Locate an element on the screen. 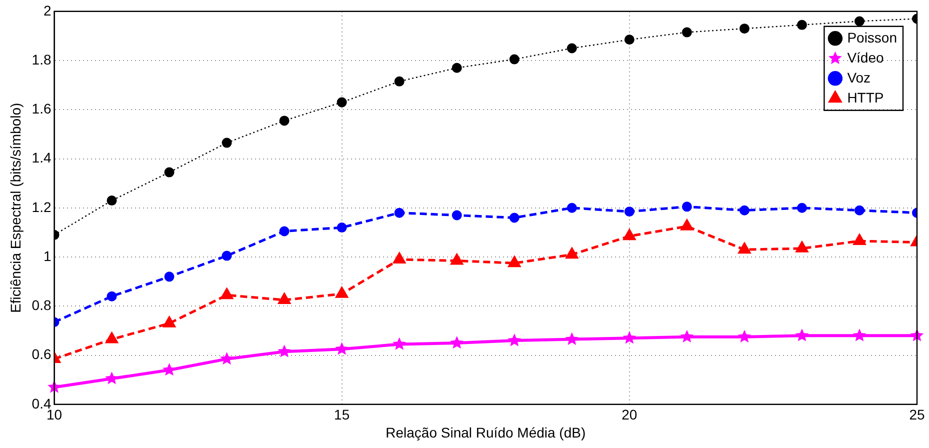 This screenshot has width=929, height=448. x-tick-label: 15 is located at coordinates (342, 414).